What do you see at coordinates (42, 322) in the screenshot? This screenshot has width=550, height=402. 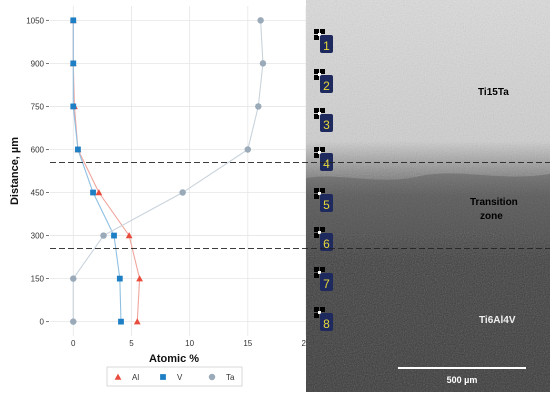 I see `y-tick-label: 0` at bounding box center [42, 322].